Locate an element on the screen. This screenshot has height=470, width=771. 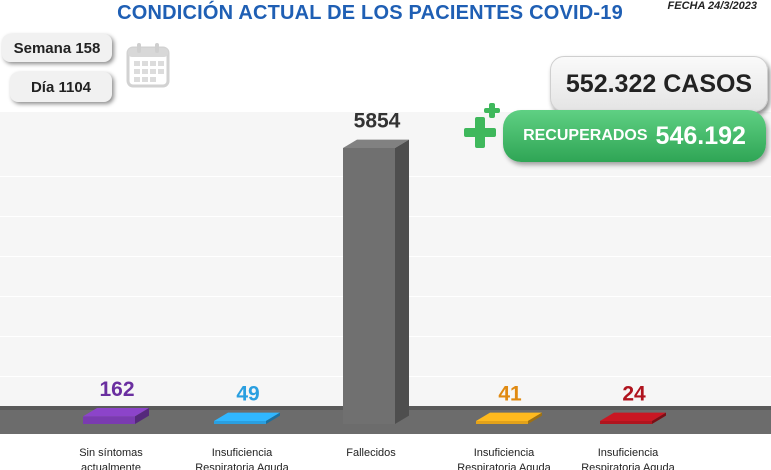
recovered-badge: RECUPERADOS 546.192 is located at coordinates (634, 136).